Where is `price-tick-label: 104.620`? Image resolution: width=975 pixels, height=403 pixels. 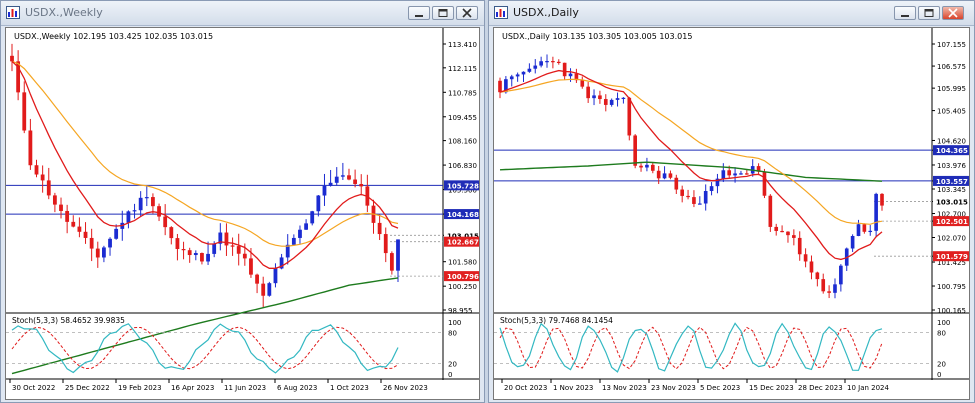
price-tick-label: 104.620 is located at coordinates (951, 141).